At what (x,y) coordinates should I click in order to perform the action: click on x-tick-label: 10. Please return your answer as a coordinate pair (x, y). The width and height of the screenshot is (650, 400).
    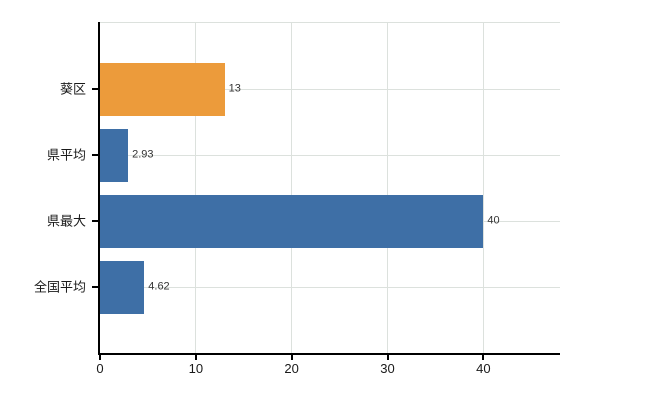
    Looking at the image, I should click on (196, 368).